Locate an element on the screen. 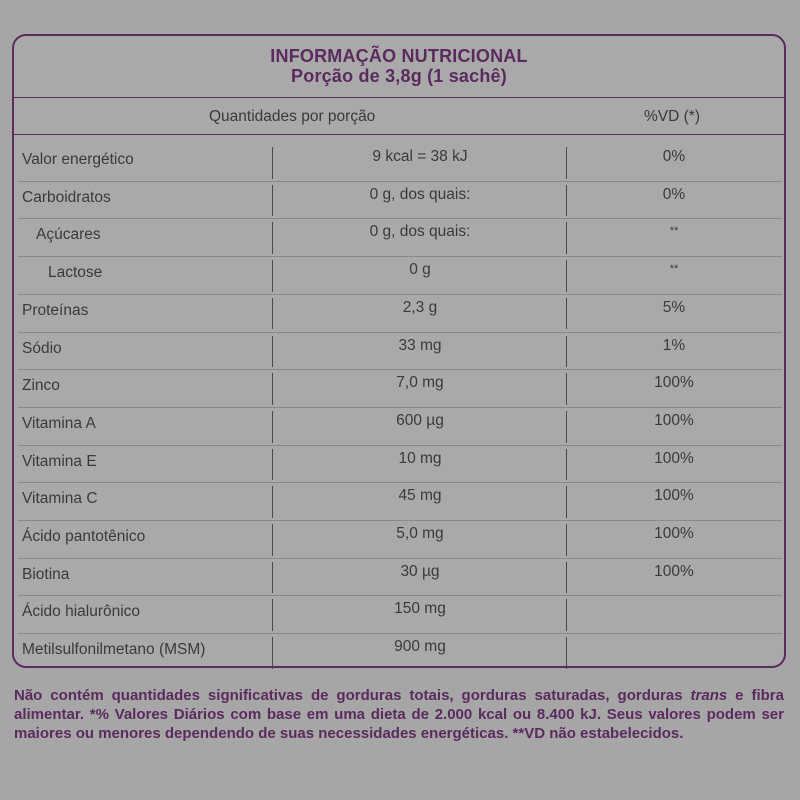 The height and width of the screenshot is (800, 800). portion-size: Porção de 3,8g (1 sachê) is located at coordinates (399, 76).